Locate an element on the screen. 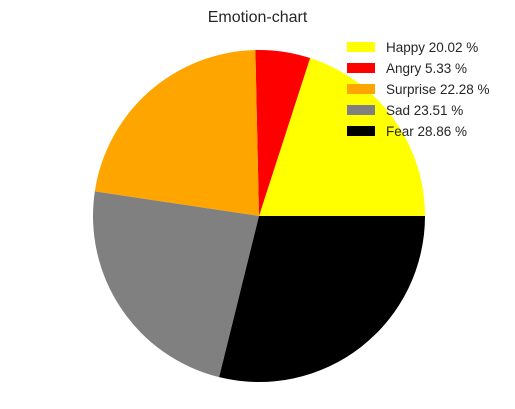 Image resolution: width=515 pixels, height=409 pixels. pie-slice-sad is located at coordinates (176, 284).